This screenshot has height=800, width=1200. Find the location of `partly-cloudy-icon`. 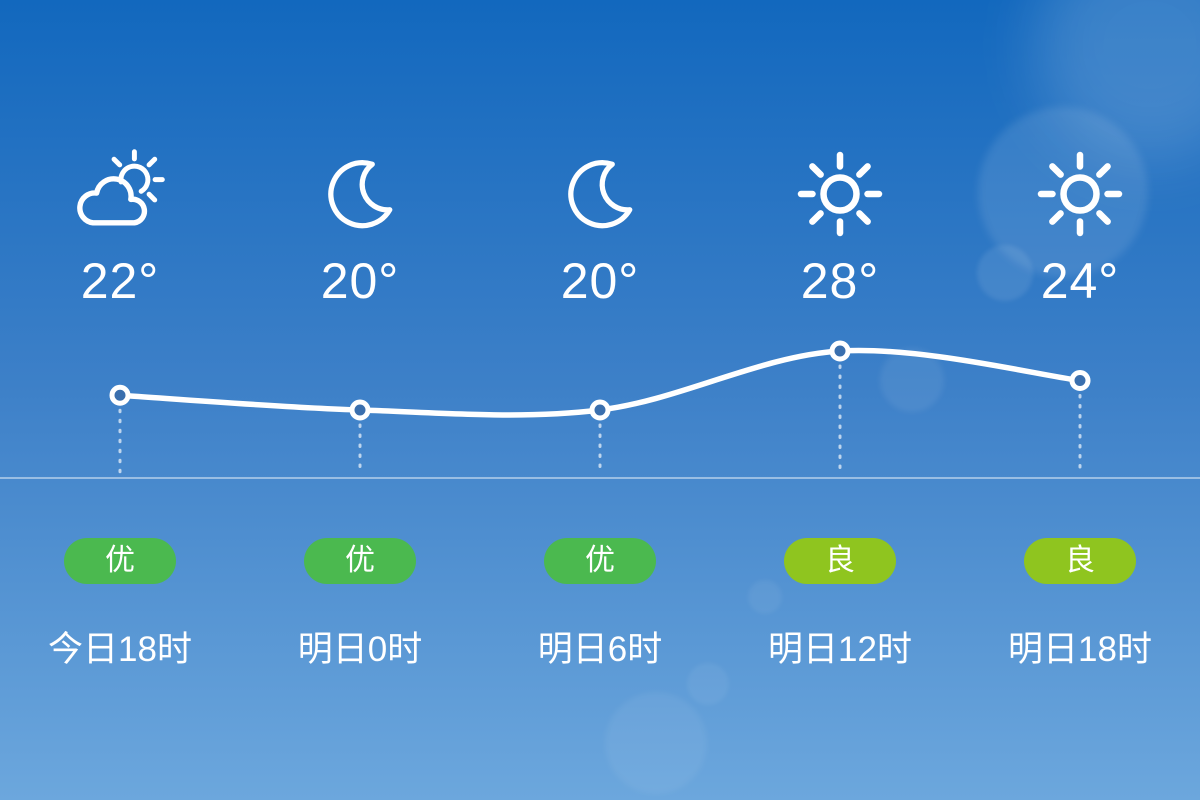

partly-cloudy-icon is located at coordinates (121, 187).